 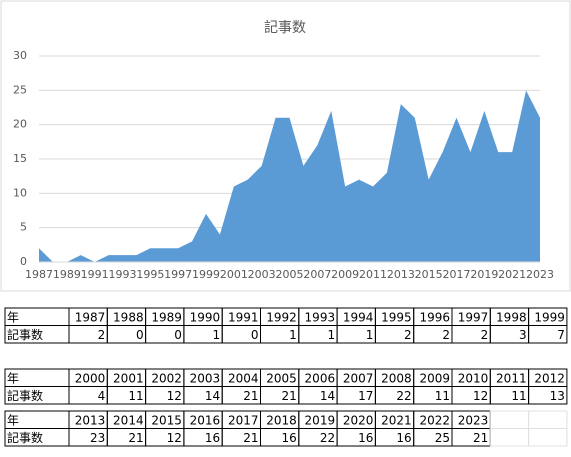 I want to click on year-cell: 1999, so click(x=549, y=317).